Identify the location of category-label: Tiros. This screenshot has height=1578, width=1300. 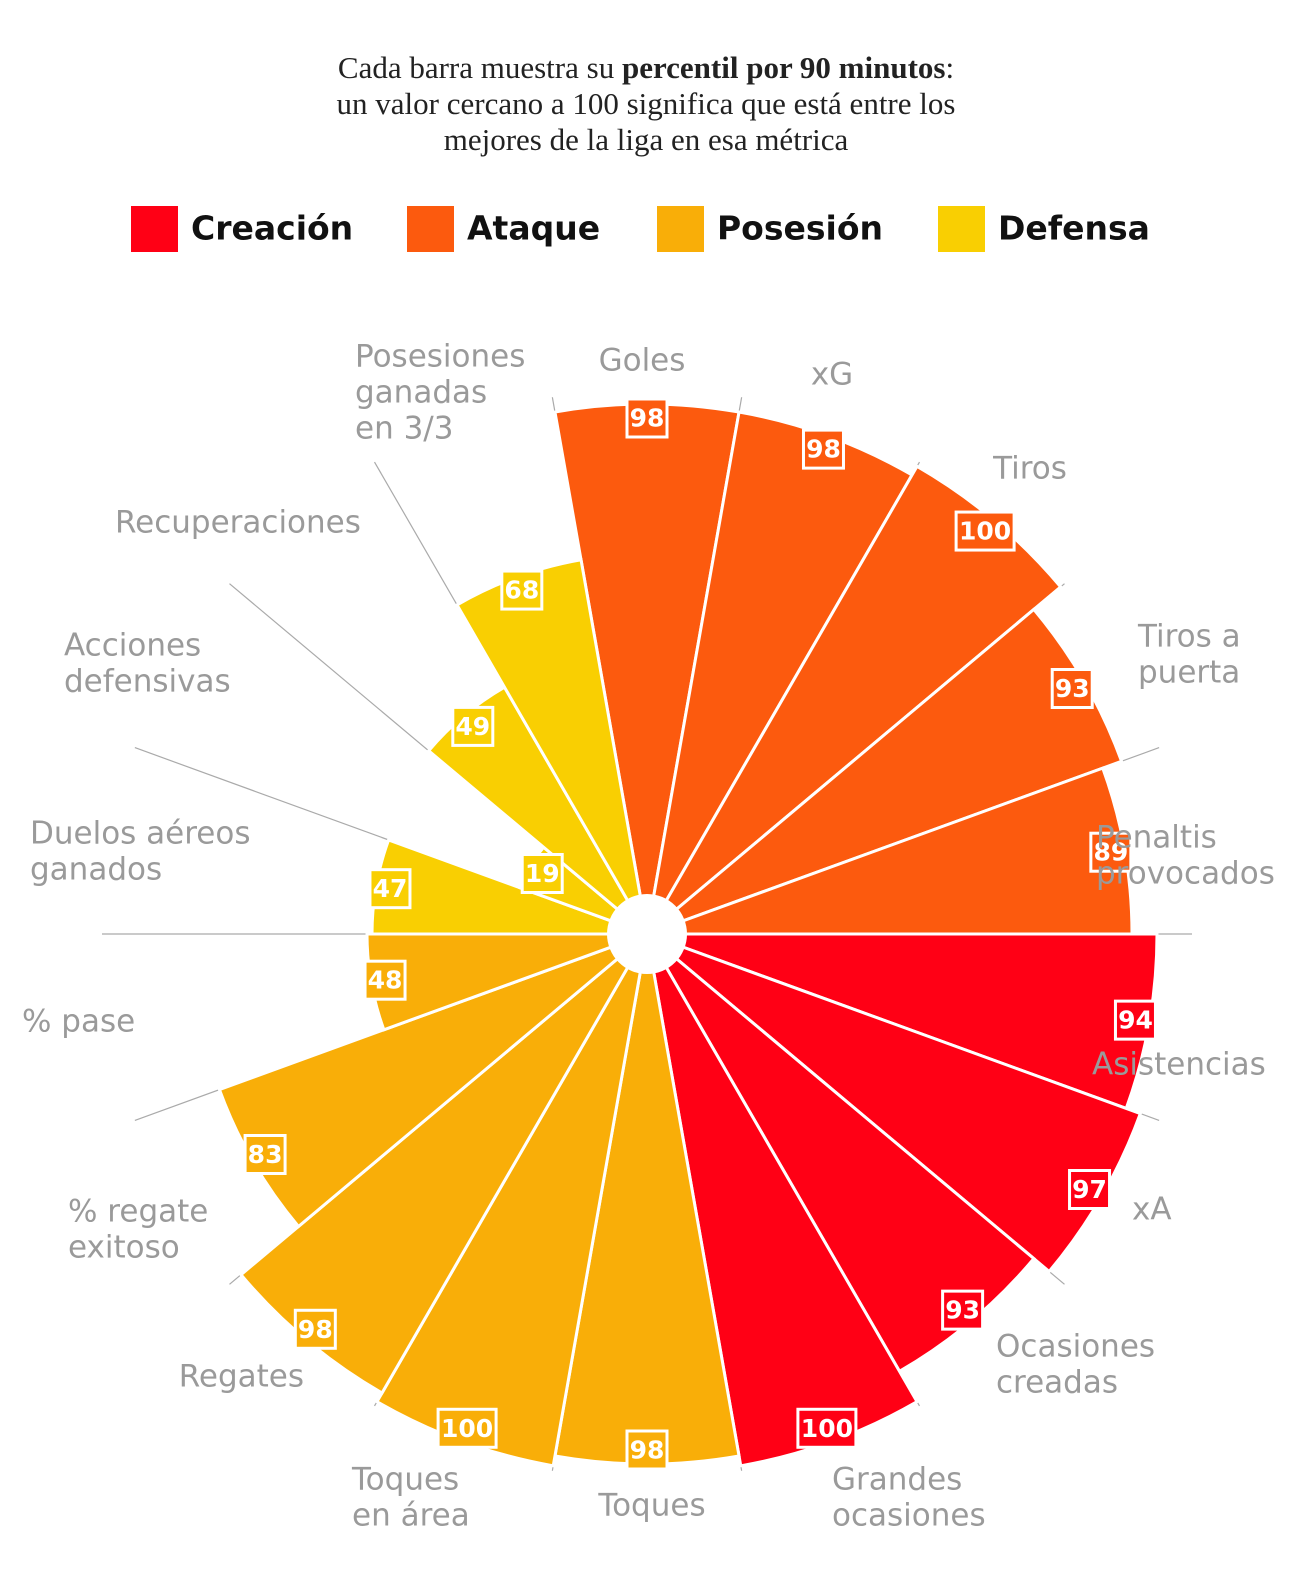
(1029, 469).